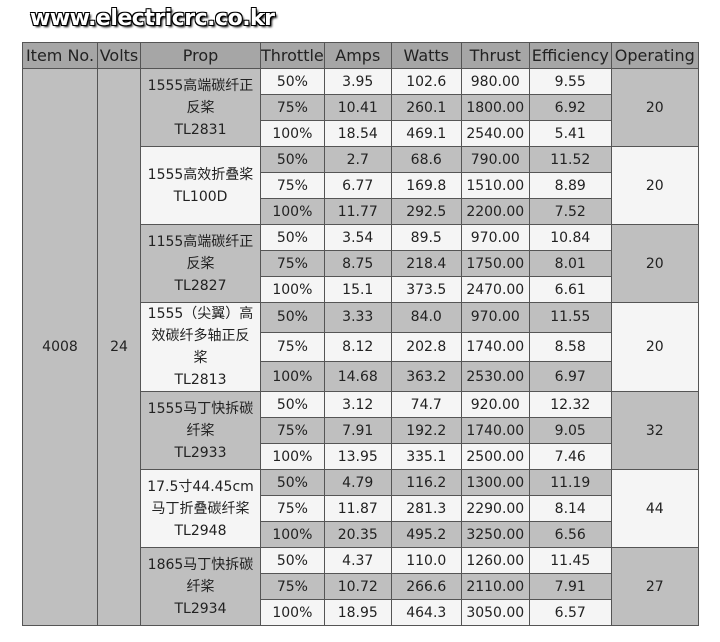 This screenshot has width=720, height=642. What do you see at coordinates (495, 133) in the screenshot?
I see `value-cell: 2540.00` at bounding box center [495, 133].